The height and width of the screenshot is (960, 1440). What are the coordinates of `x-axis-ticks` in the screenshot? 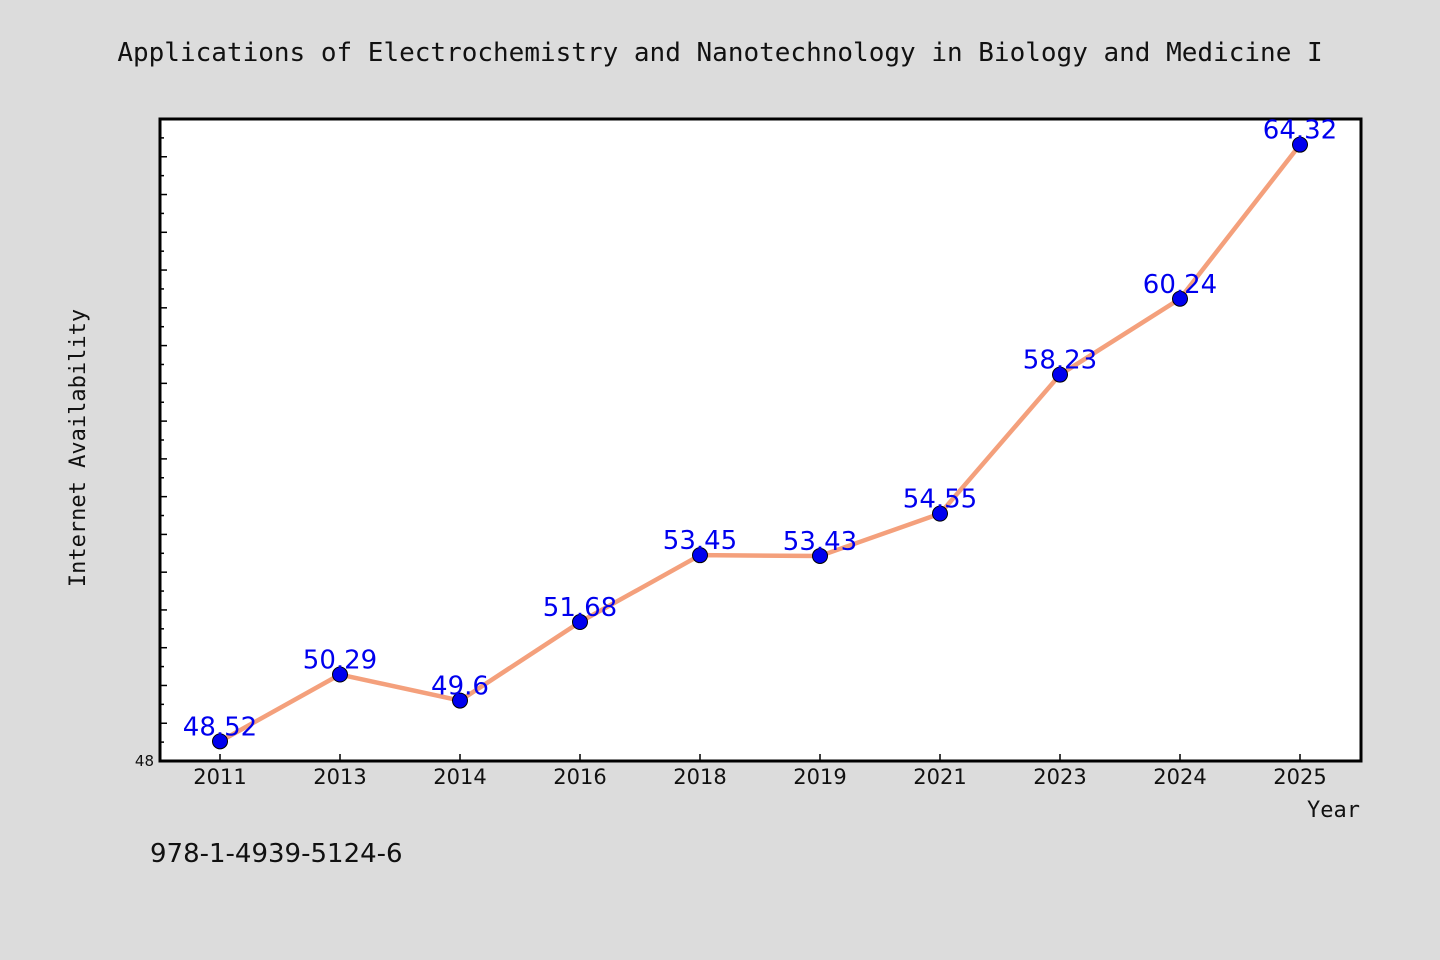 It's located at (760, 757).